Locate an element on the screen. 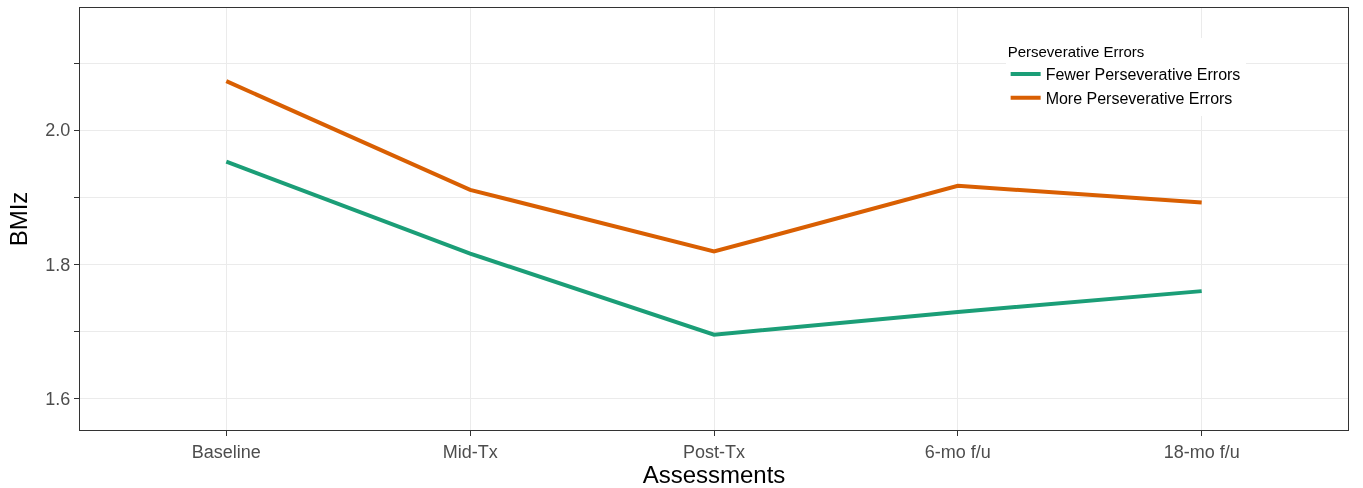 Image resolution: width=1363 pixels, height=488 pixels. x-axis-title: Assessments is located at coordinates (714, 474).